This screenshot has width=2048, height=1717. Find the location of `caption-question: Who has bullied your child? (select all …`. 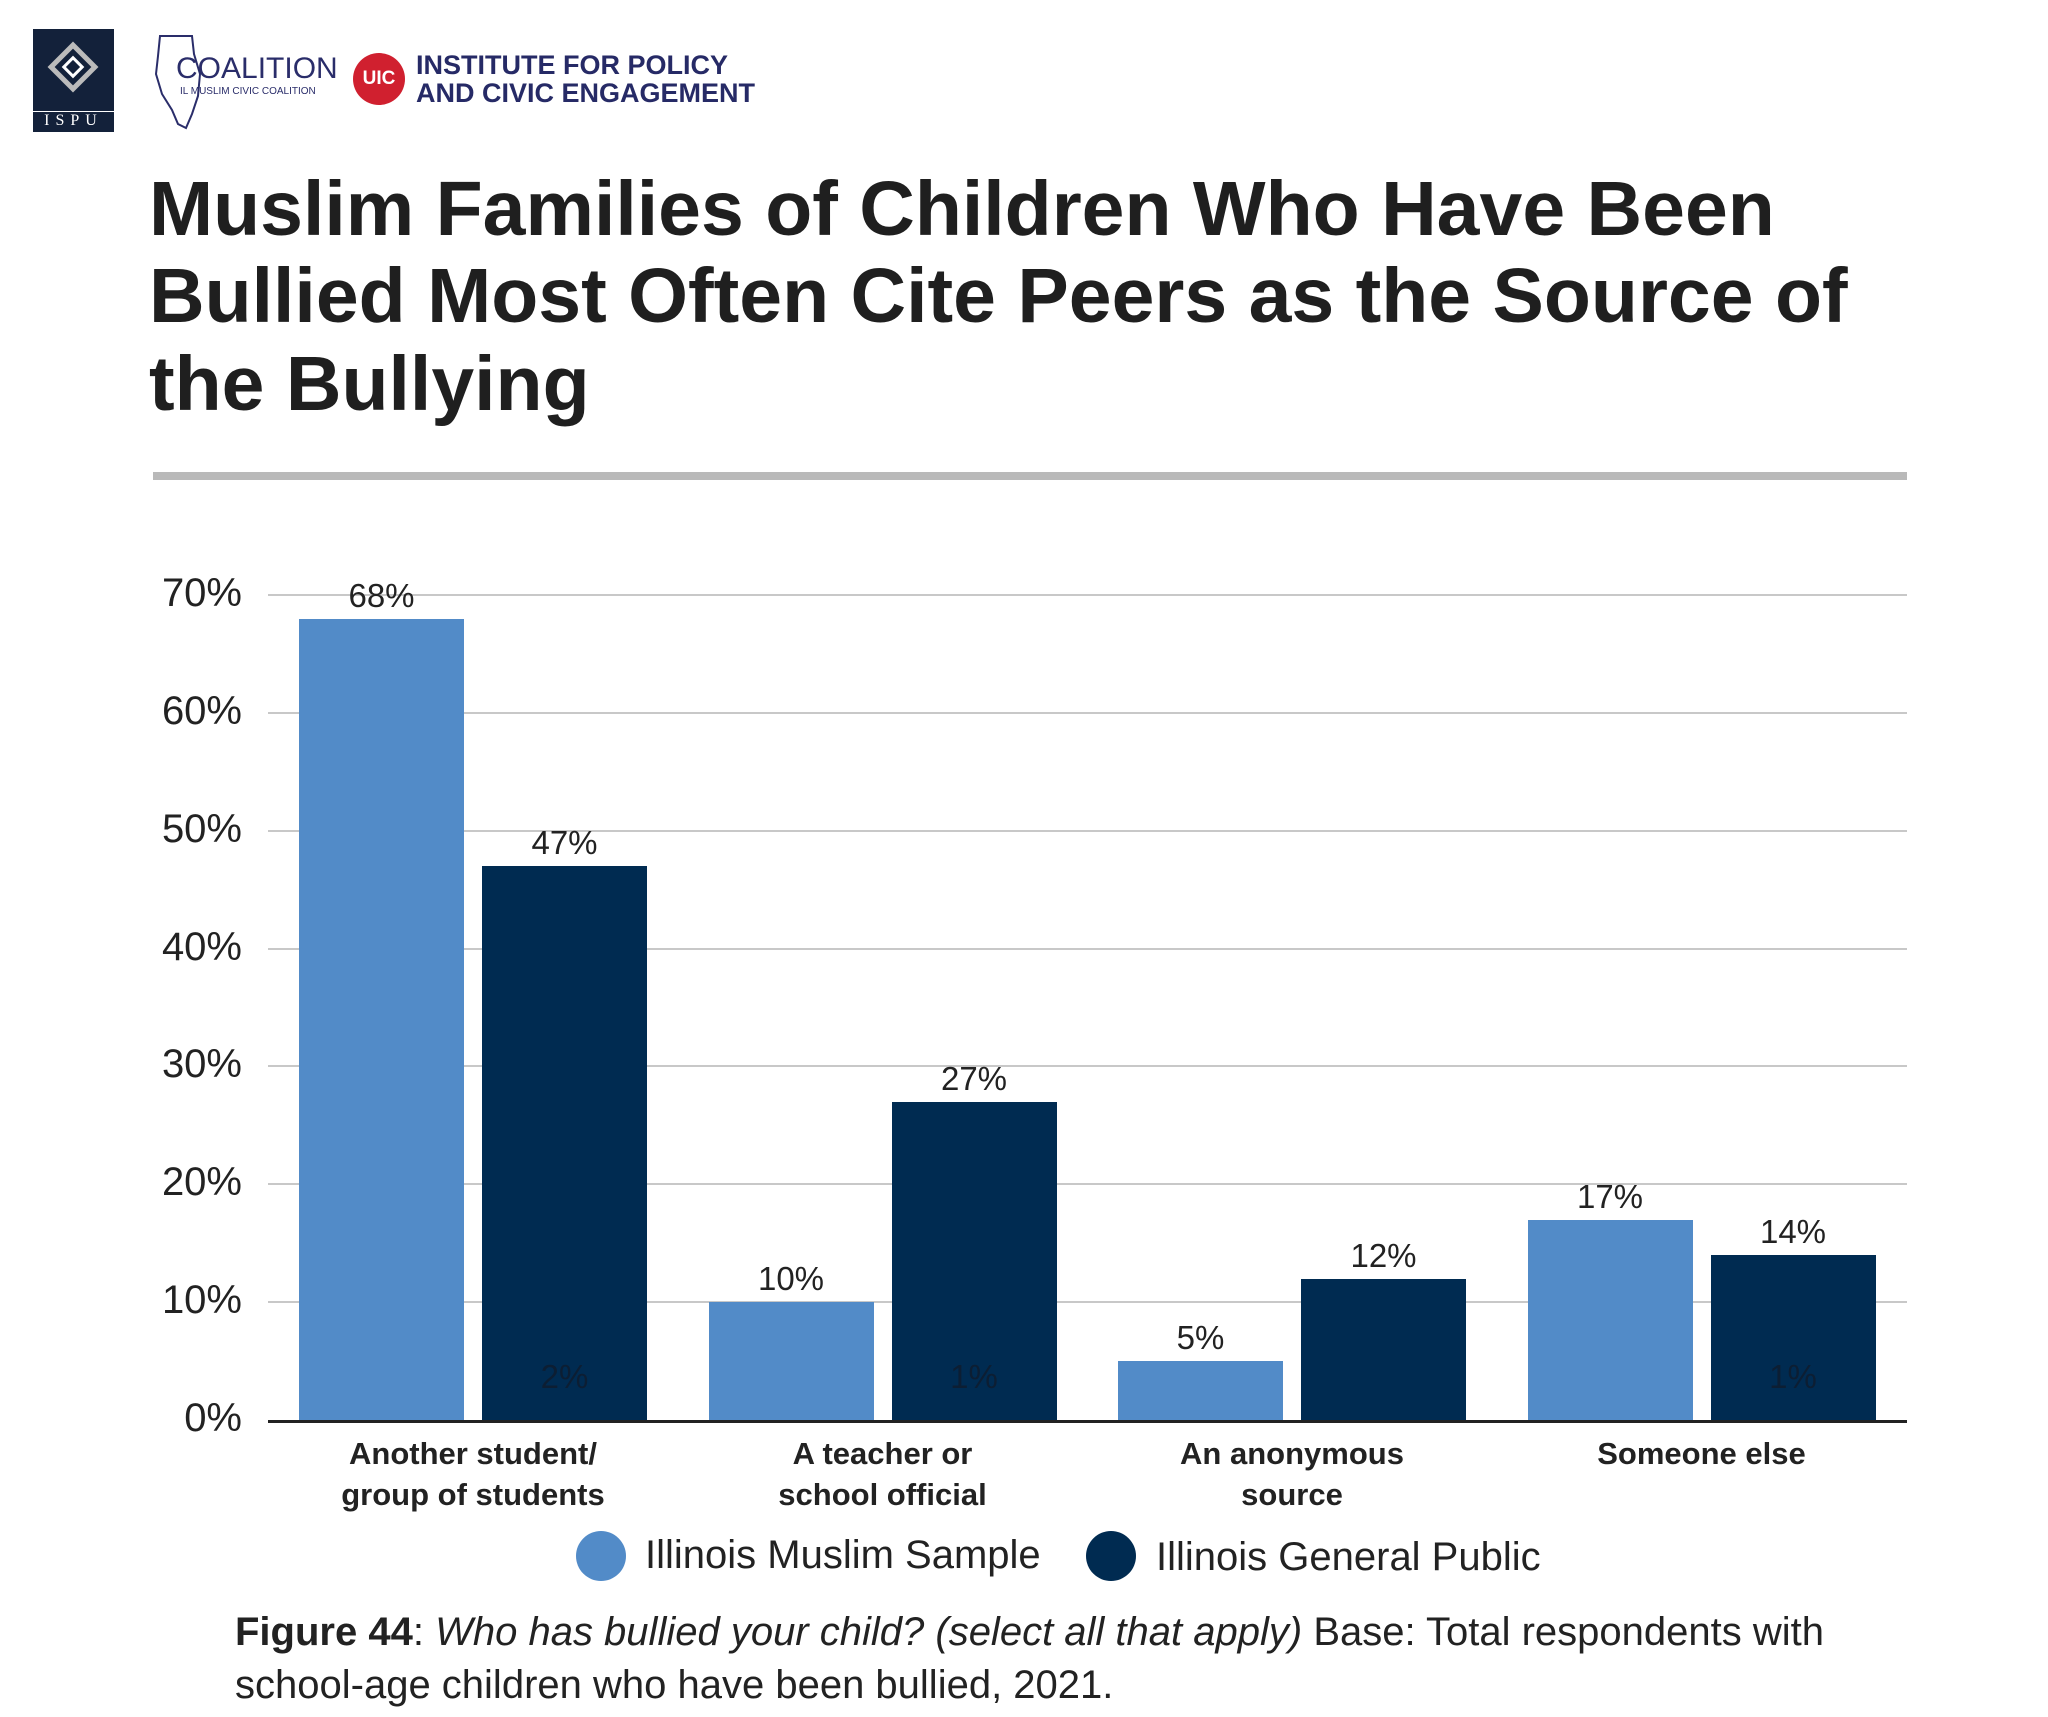

caption-question: Who has bullied your child? (select all … is located at coordinates (869, 1632).